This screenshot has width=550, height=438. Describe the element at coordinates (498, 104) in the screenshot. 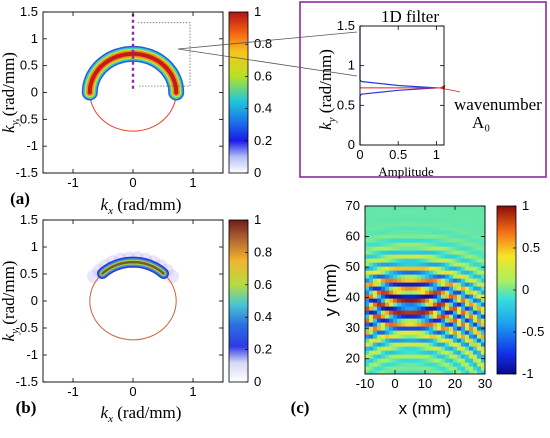

I see `wavenumber-annotation: wavenumber` at that location.